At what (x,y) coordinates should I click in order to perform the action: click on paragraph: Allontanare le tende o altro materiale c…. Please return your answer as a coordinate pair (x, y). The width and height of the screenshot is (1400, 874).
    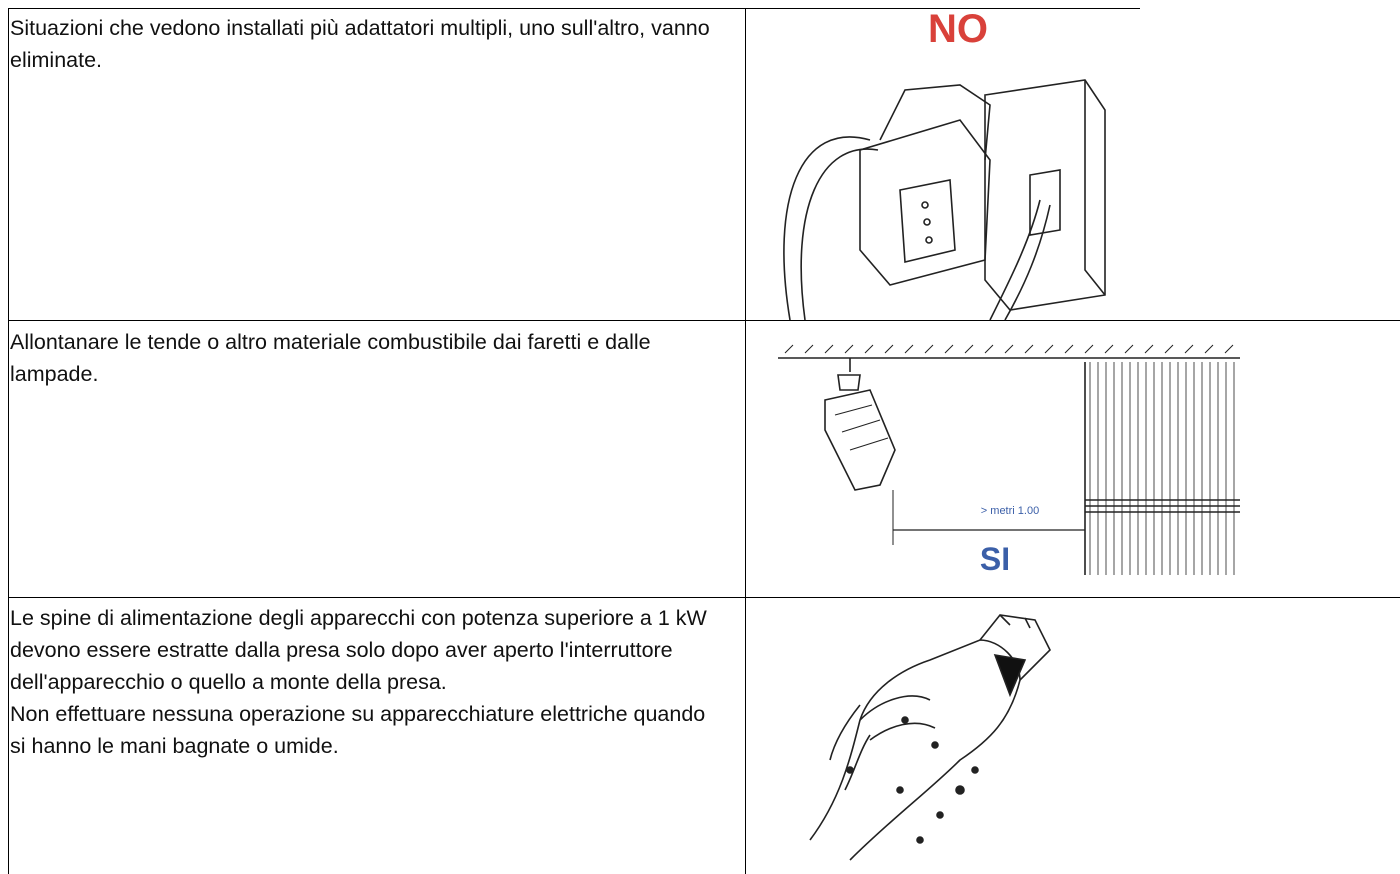
    Looking at the image, I should click on (330, 358).